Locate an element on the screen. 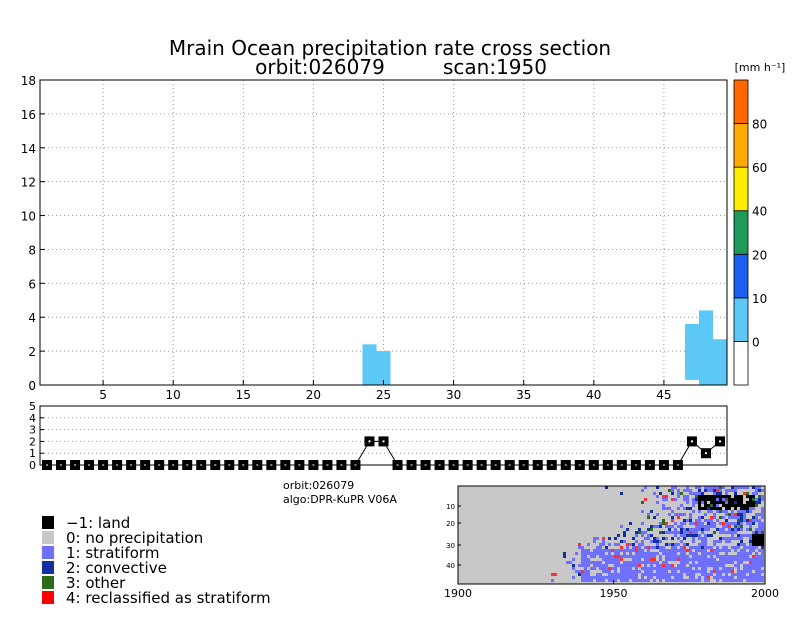 This screenshot has height=618, width=800. colorbar-tick-label: 80 is located at coordinates (759, 125).